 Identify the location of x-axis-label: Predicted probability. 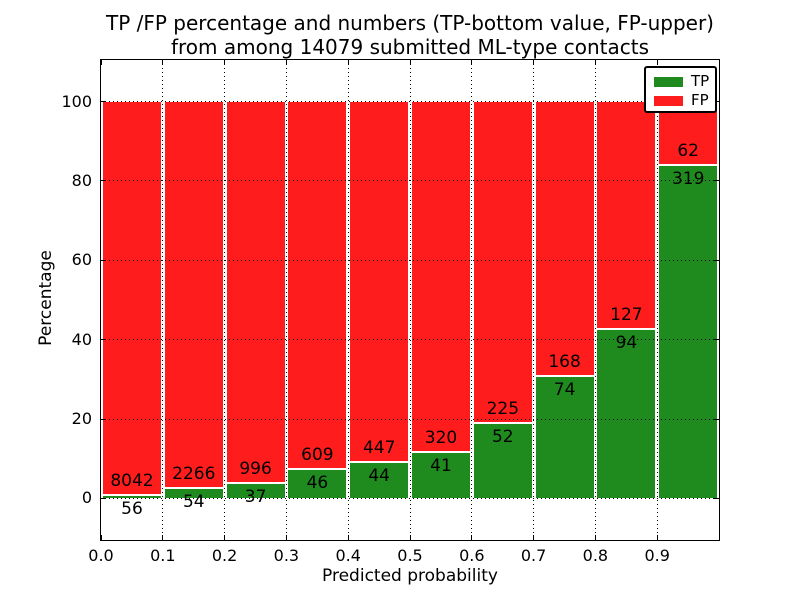
(410, 576).